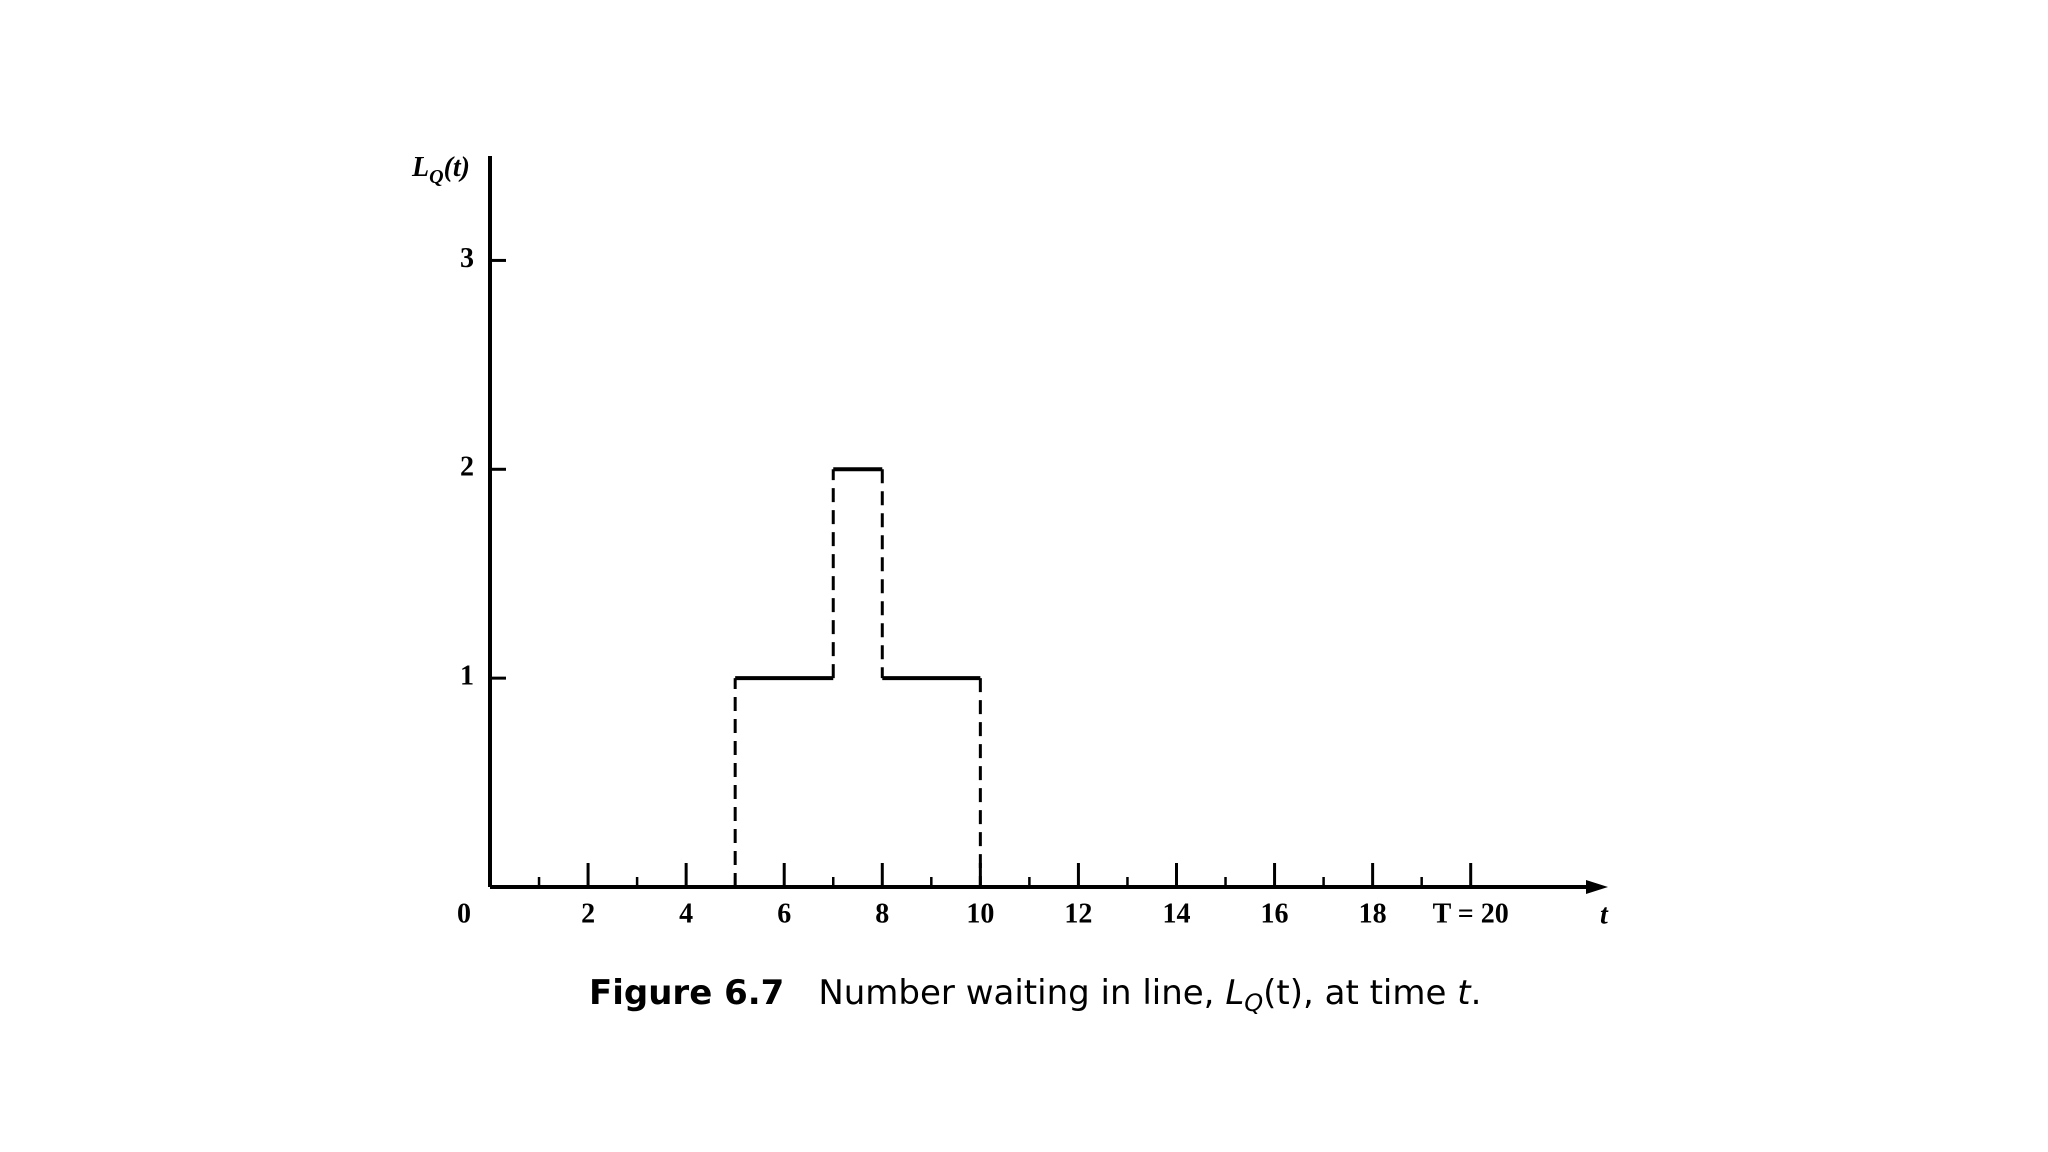 The height and width of the screenshot is (1152, 2048). I want to click on x-tick-label: T = 20, so click(1471, 913).